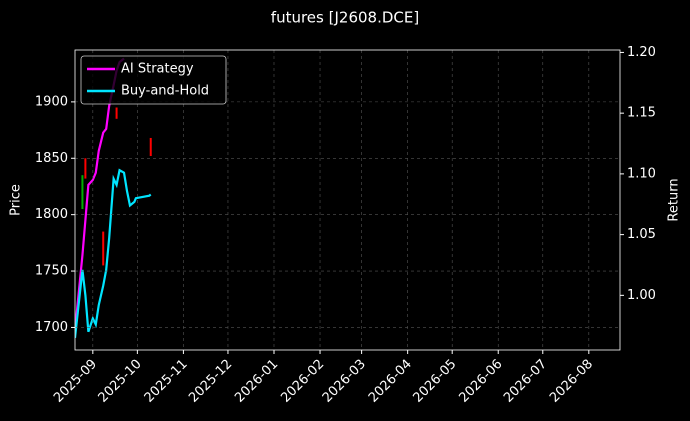 The image size is (690, 421). What do you see at coordinates (51, 101) in the screenshot?
I see `y-tick-label: 1900` at bounding box center [51, 101].